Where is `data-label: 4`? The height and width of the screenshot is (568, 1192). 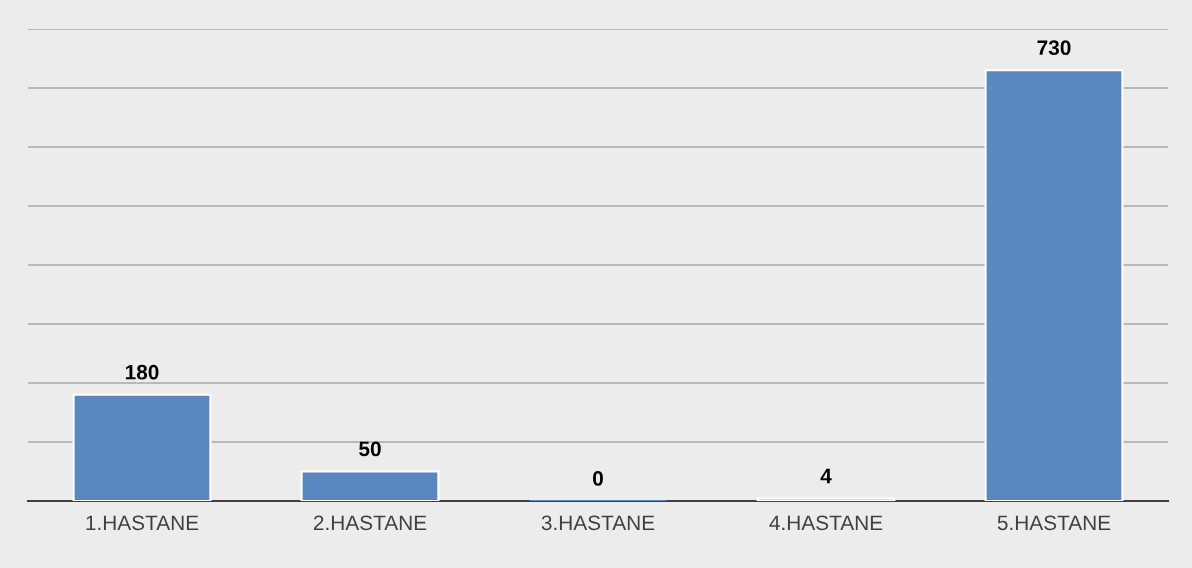 data-label: 4 is located at coordinates (826, 476).